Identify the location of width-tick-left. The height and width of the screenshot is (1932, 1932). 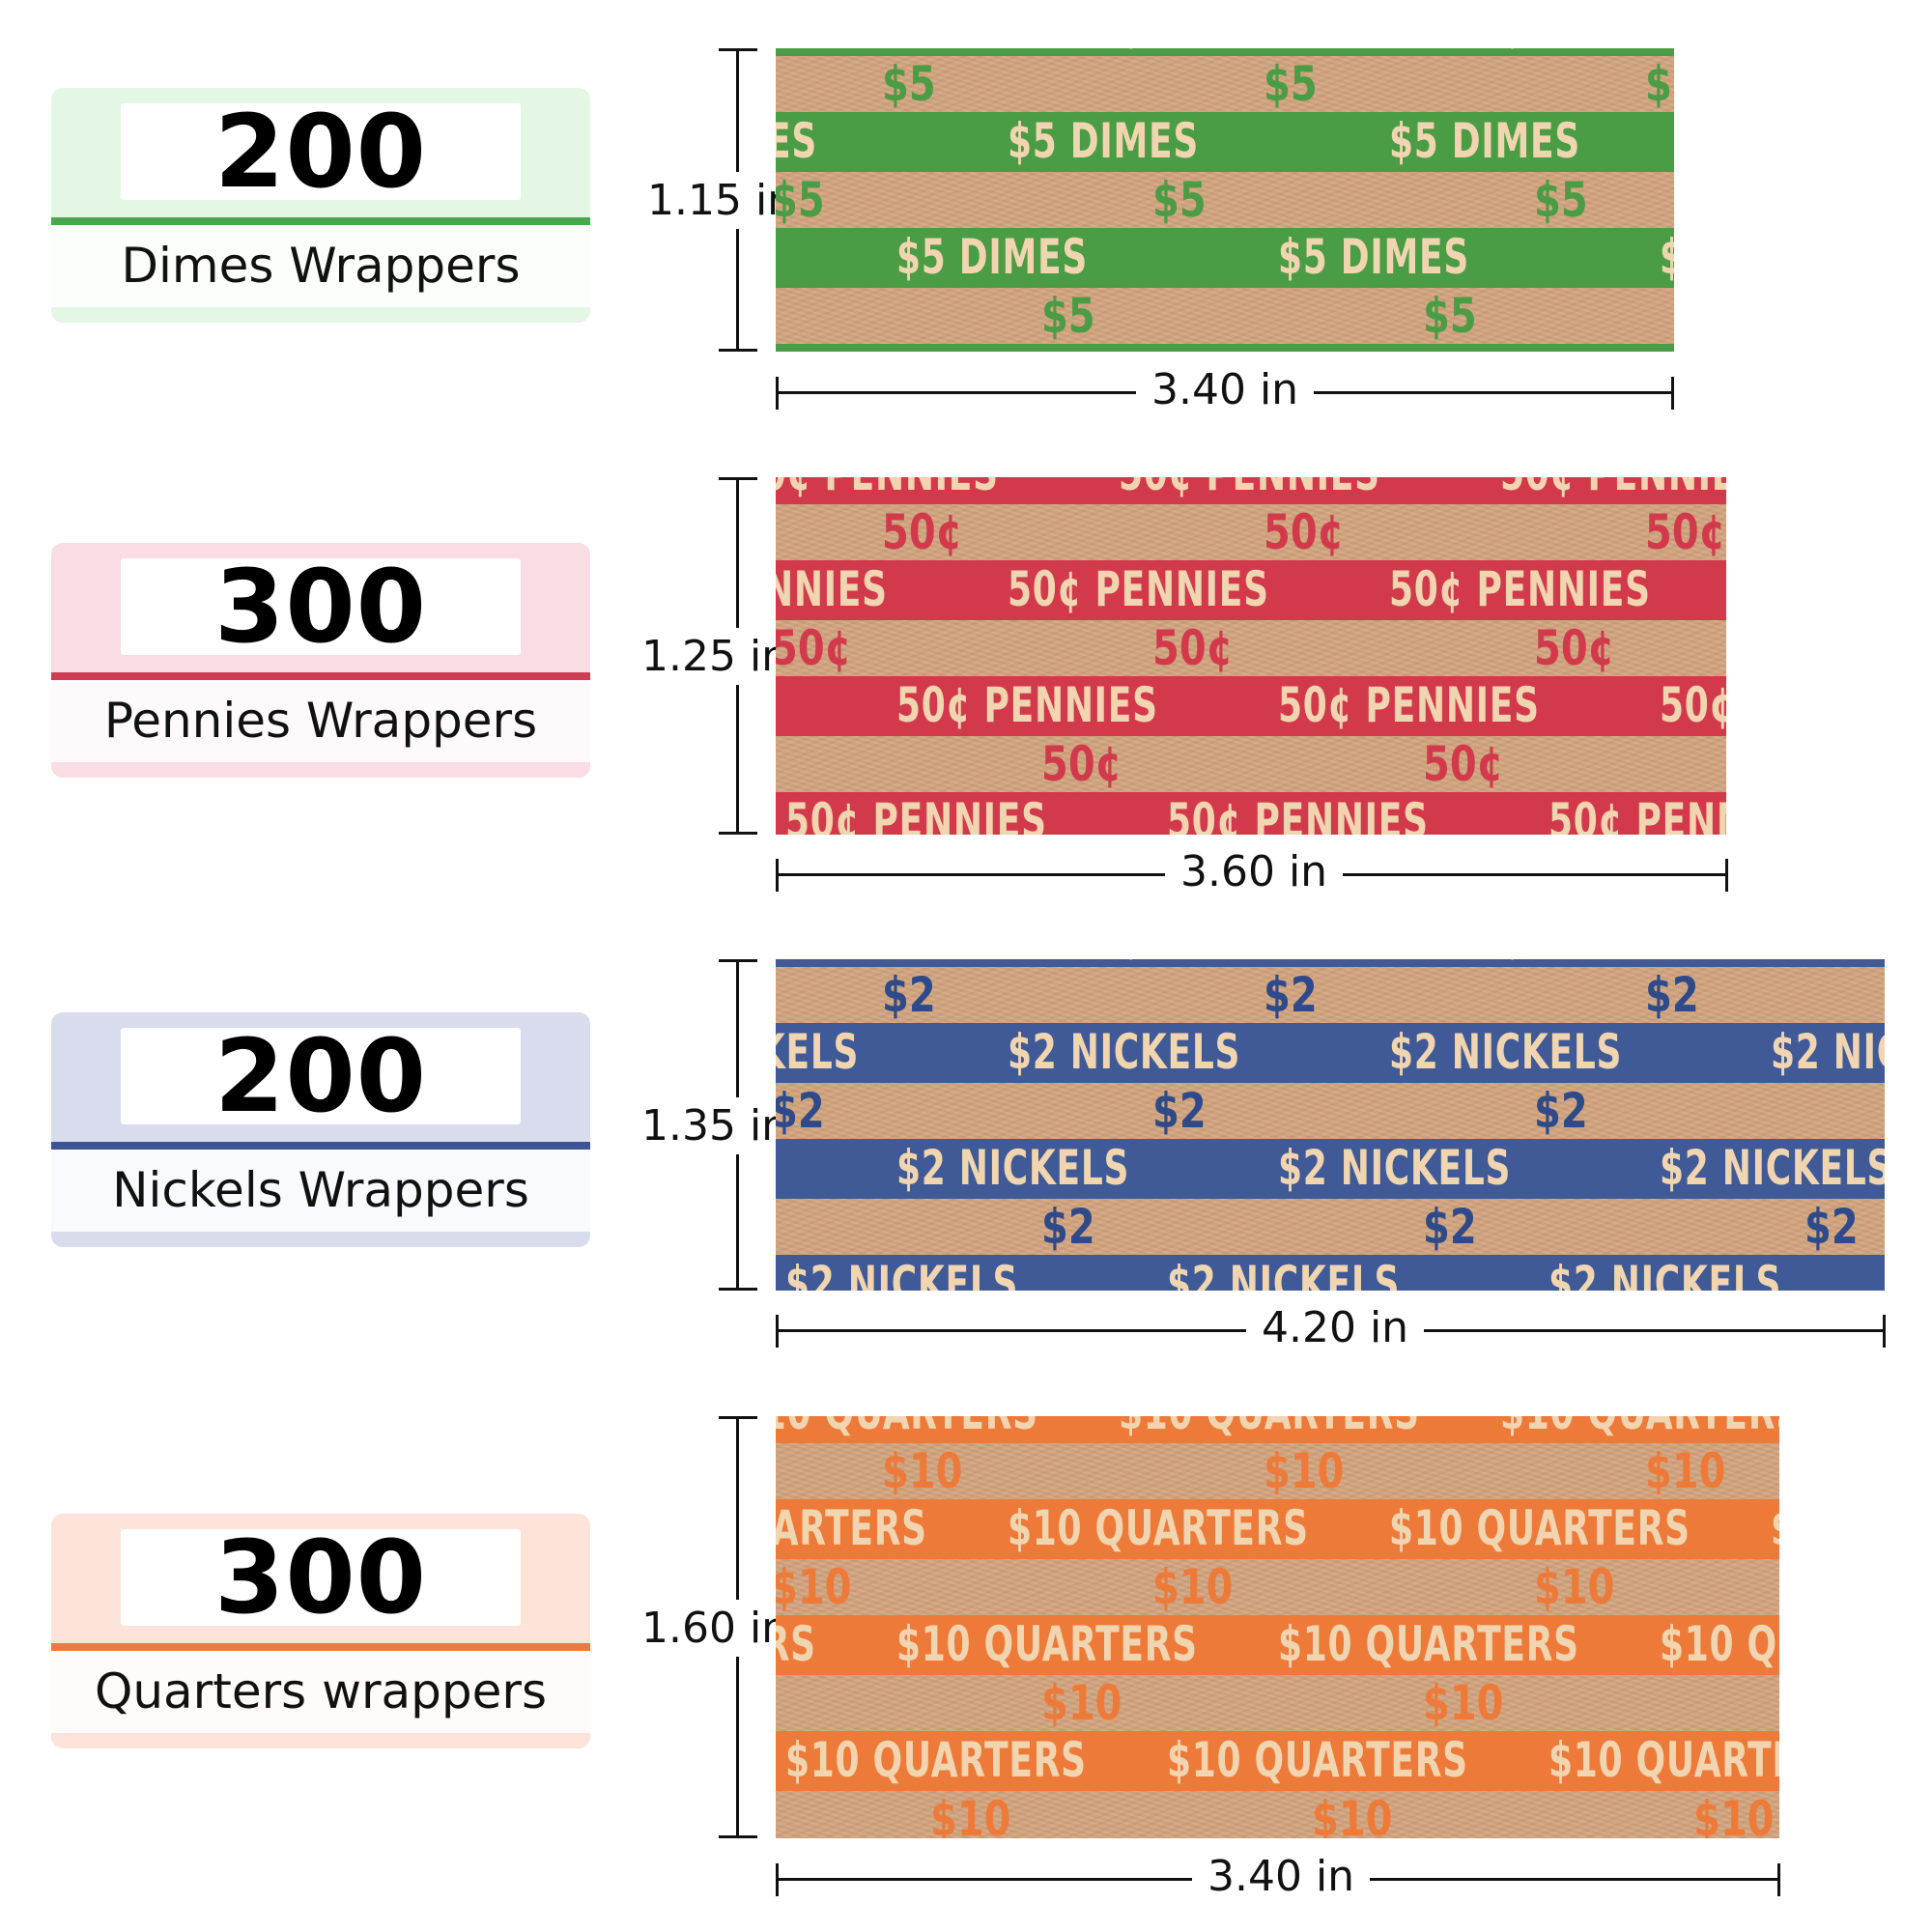
(777, 875).